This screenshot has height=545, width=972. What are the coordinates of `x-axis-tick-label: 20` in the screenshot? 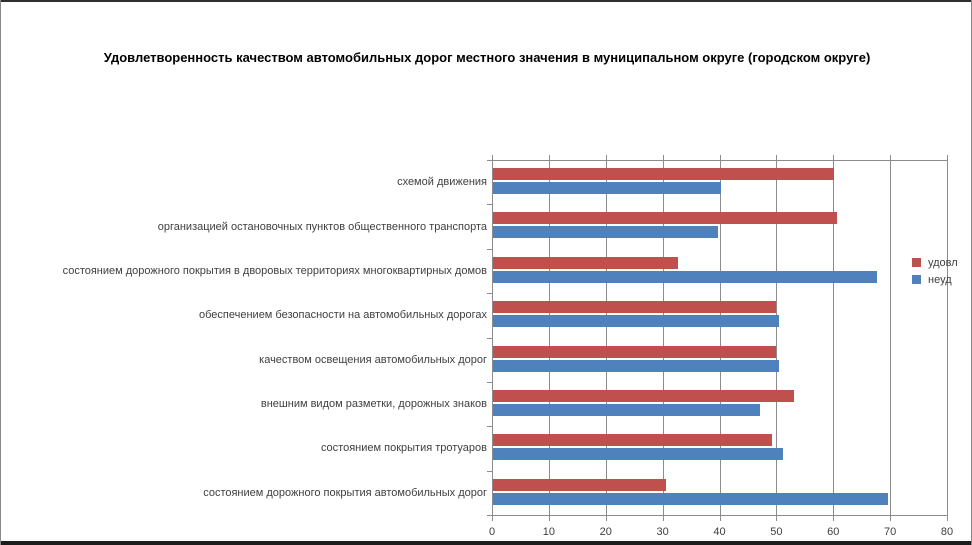 It's located at (605, 532).